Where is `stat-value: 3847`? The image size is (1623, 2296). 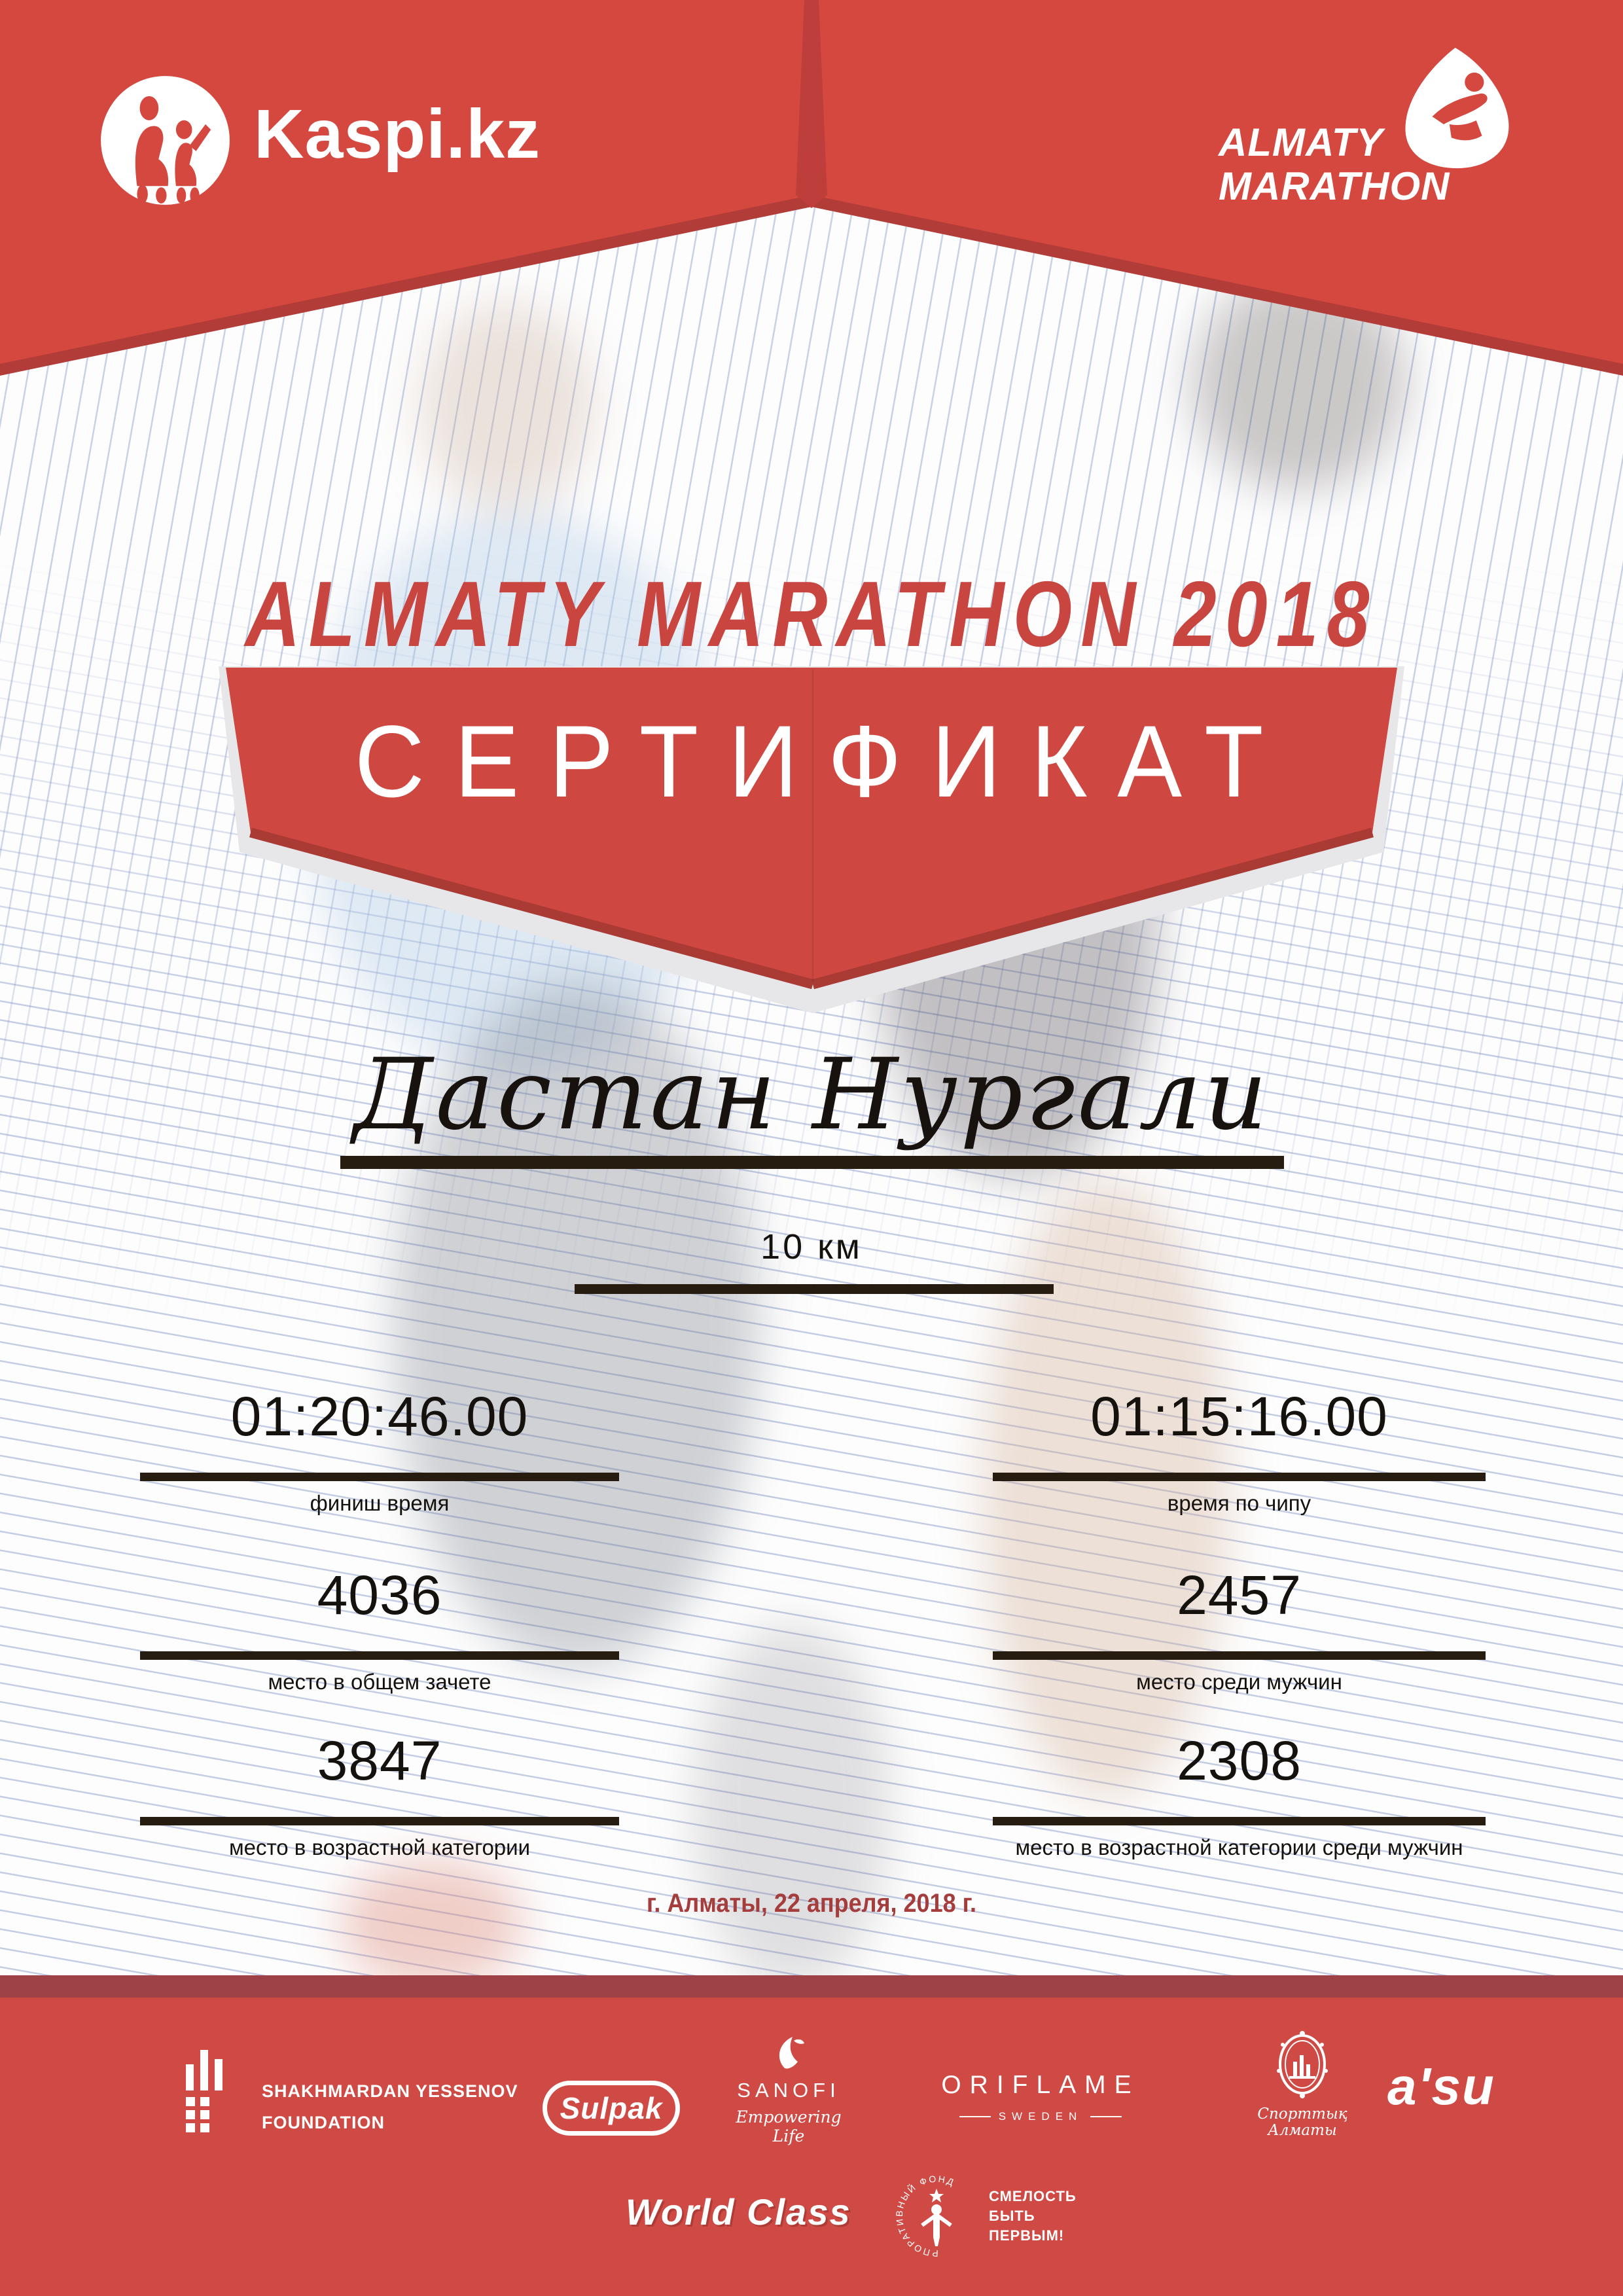 stat-value: 3847 is located at coordinates (379, 1760).